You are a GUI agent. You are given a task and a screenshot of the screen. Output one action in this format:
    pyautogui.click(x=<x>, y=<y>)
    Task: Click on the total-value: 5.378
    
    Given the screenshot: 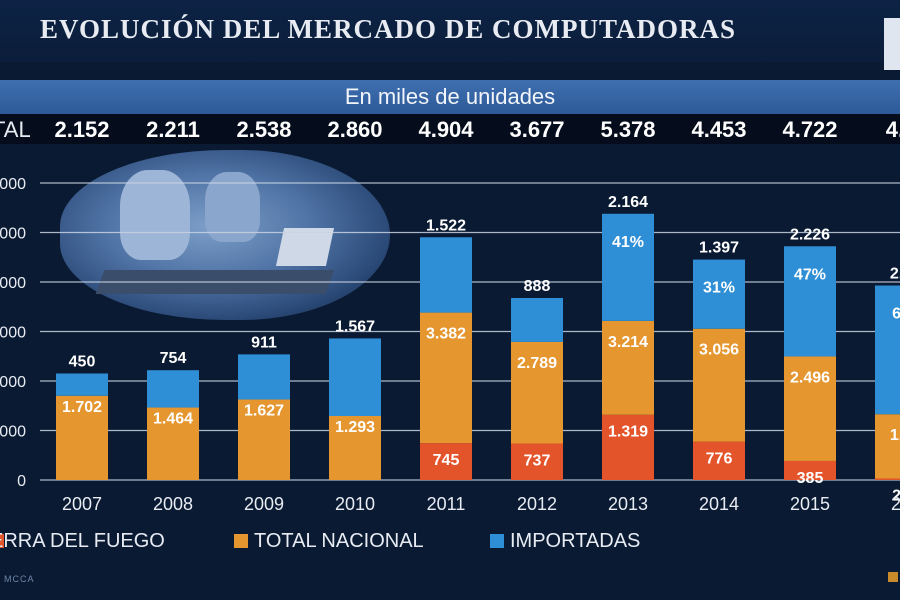 What is the action you would take?
    pyautogui.click(x=628, y=129)
    